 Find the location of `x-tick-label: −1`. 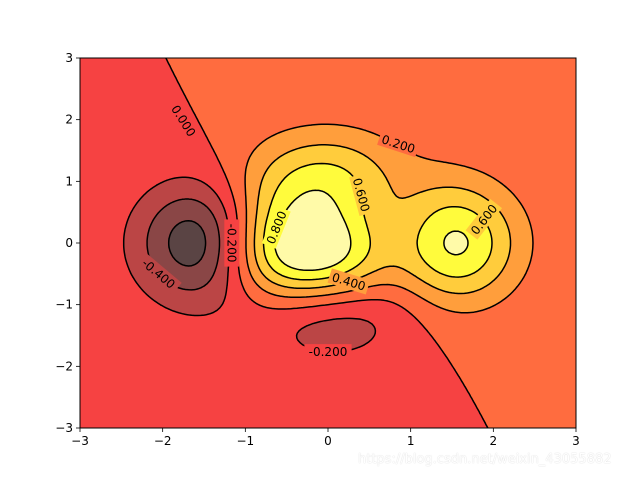

x-tick-label: −1 is located at coordinates (245, 441).